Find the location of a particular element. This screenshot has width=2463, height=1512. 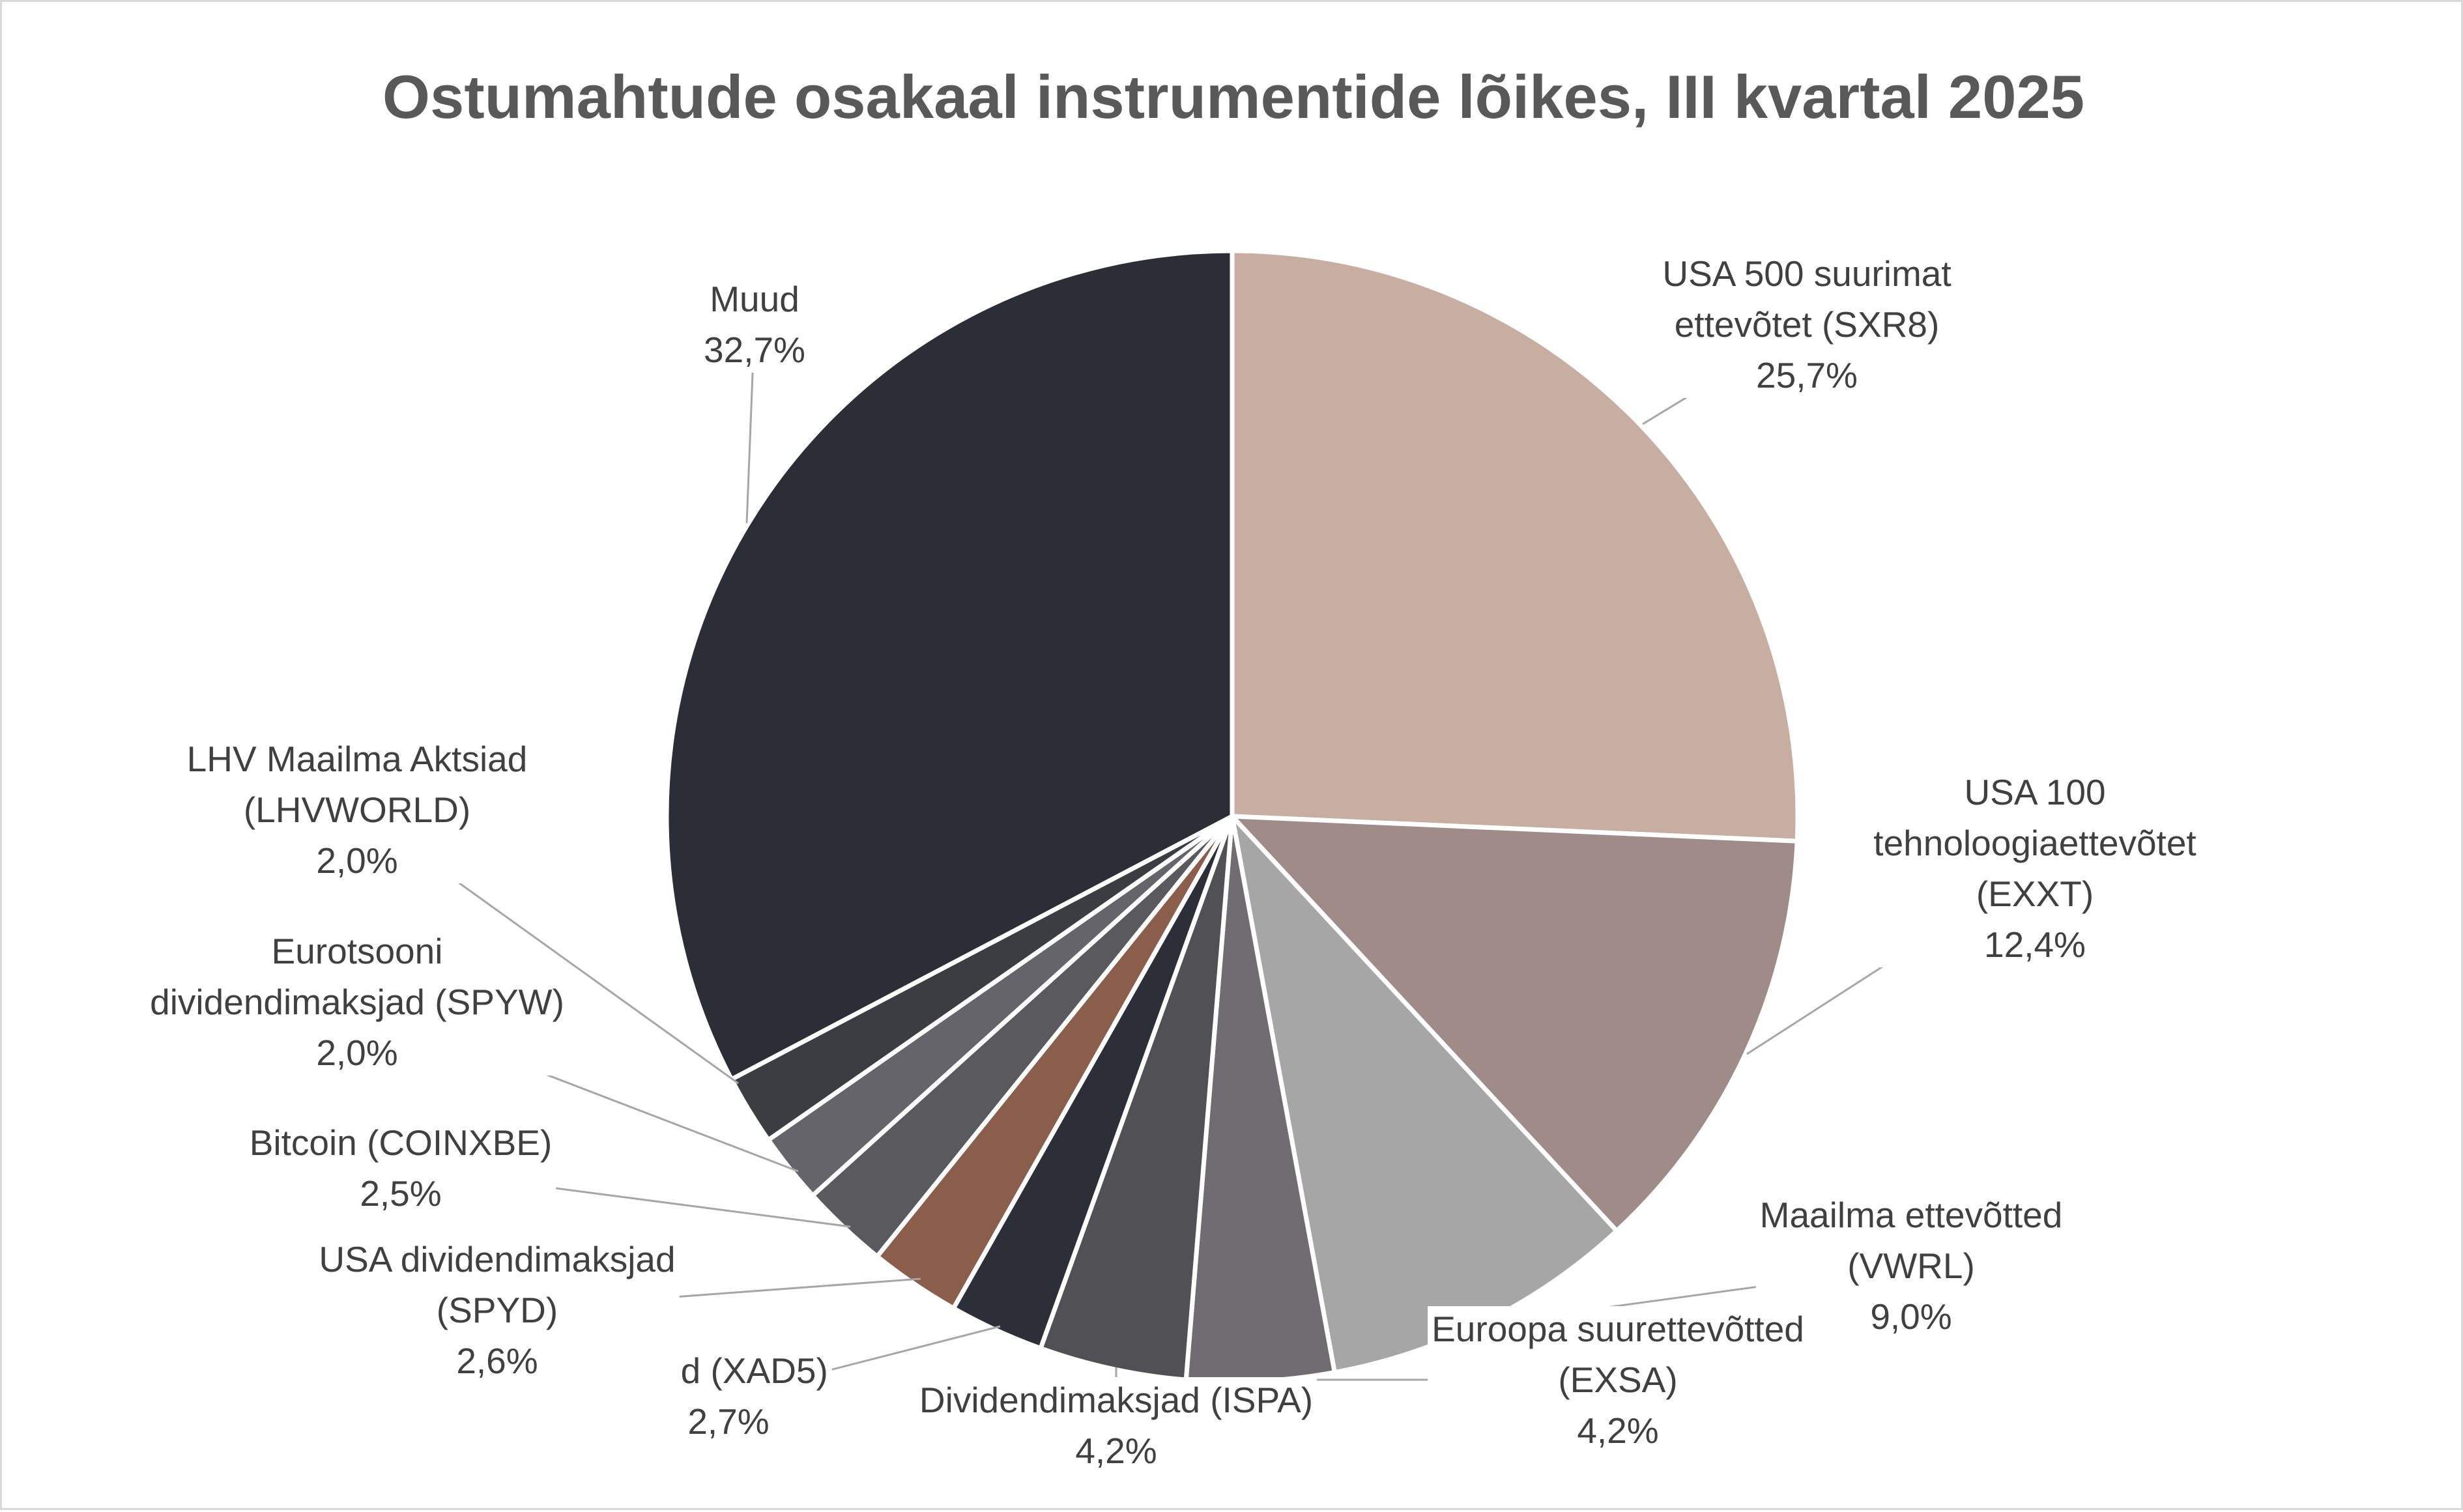

data-label-3: Euroopa suurettevõtted (EXSA) 4,2% is located at coordinates (1618, 1380).